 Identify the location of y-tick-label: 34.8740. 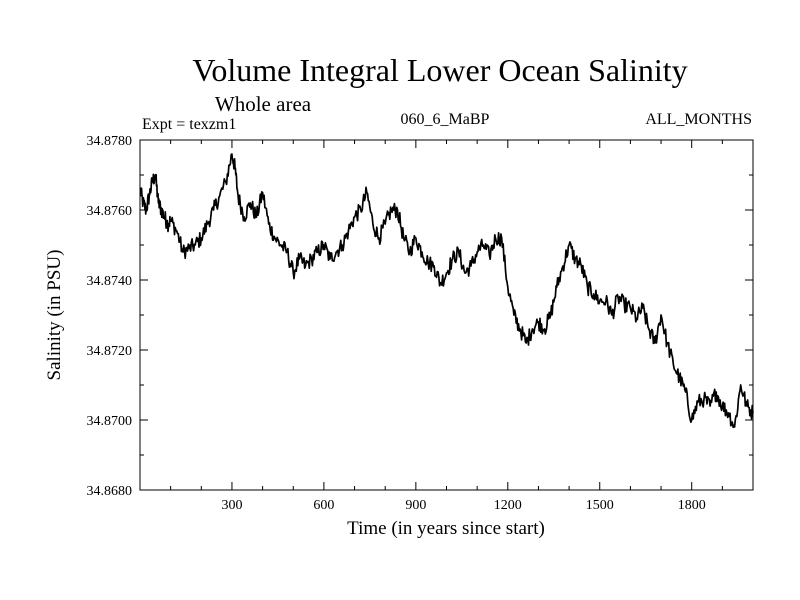
(110, 281).